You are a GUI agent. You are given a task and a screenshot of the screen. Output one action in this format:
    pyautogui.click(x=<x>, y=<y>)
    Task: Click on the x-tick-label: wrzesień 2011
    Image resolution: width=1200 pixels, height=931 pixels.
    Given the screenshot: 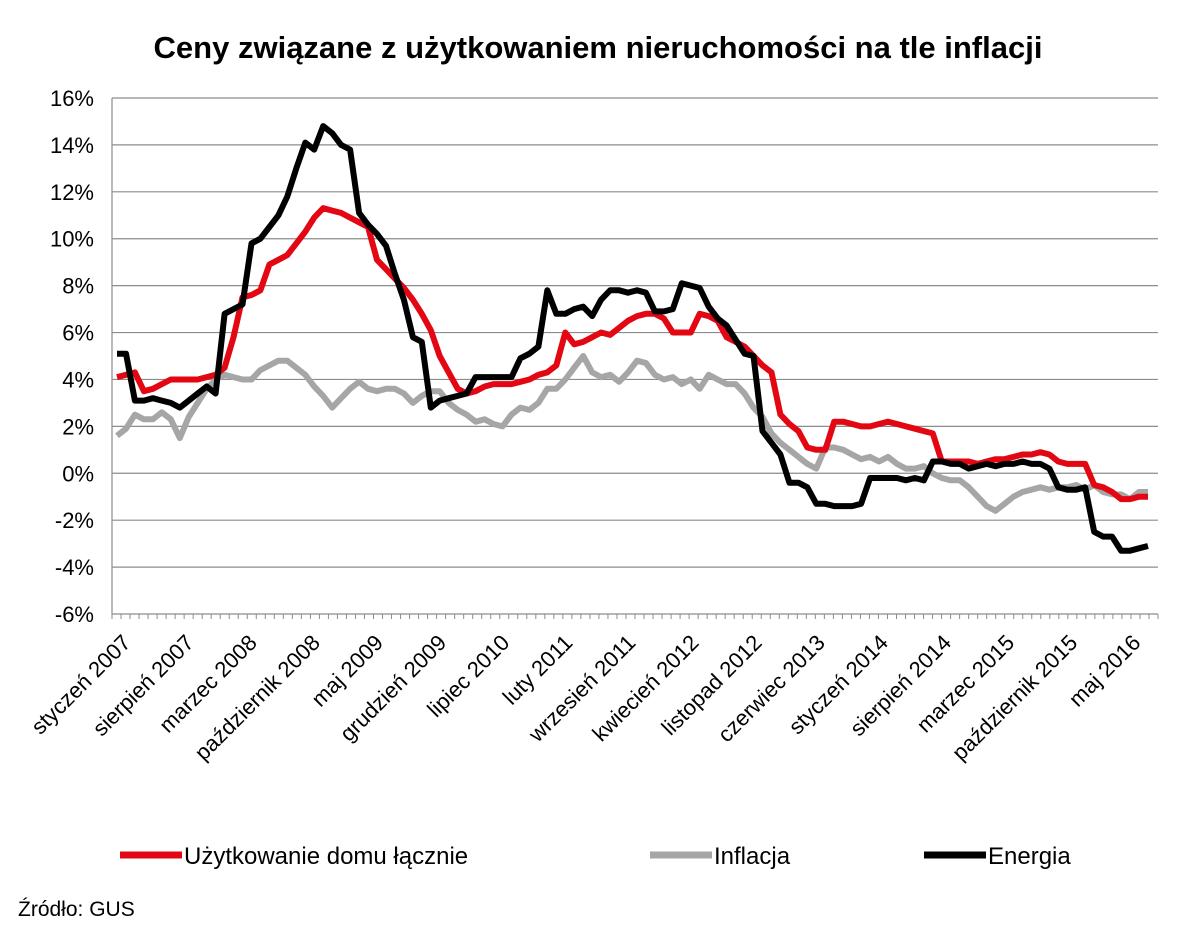 What is the action you would take?
    pyautogui.click(x=582, y=689)
    